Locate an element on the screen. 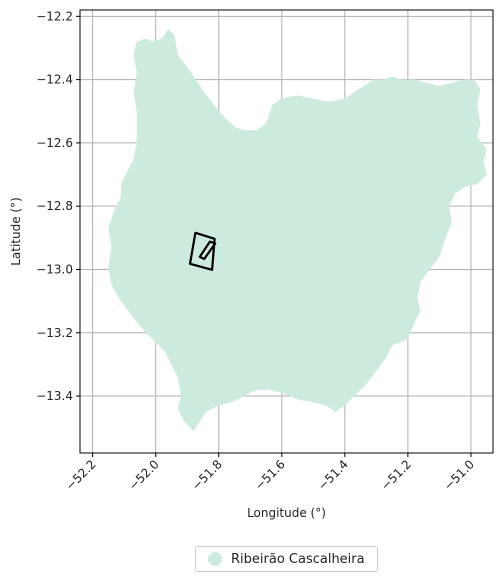  x-tick-label: −51.6 is located at coordinates (270, 475).